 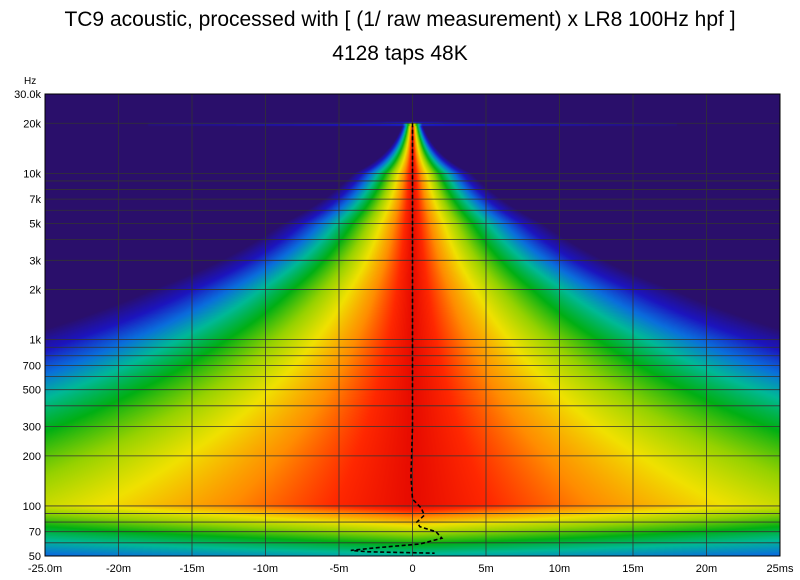 I want to click on x-tick-label: 0, so click(x=412, y=569).